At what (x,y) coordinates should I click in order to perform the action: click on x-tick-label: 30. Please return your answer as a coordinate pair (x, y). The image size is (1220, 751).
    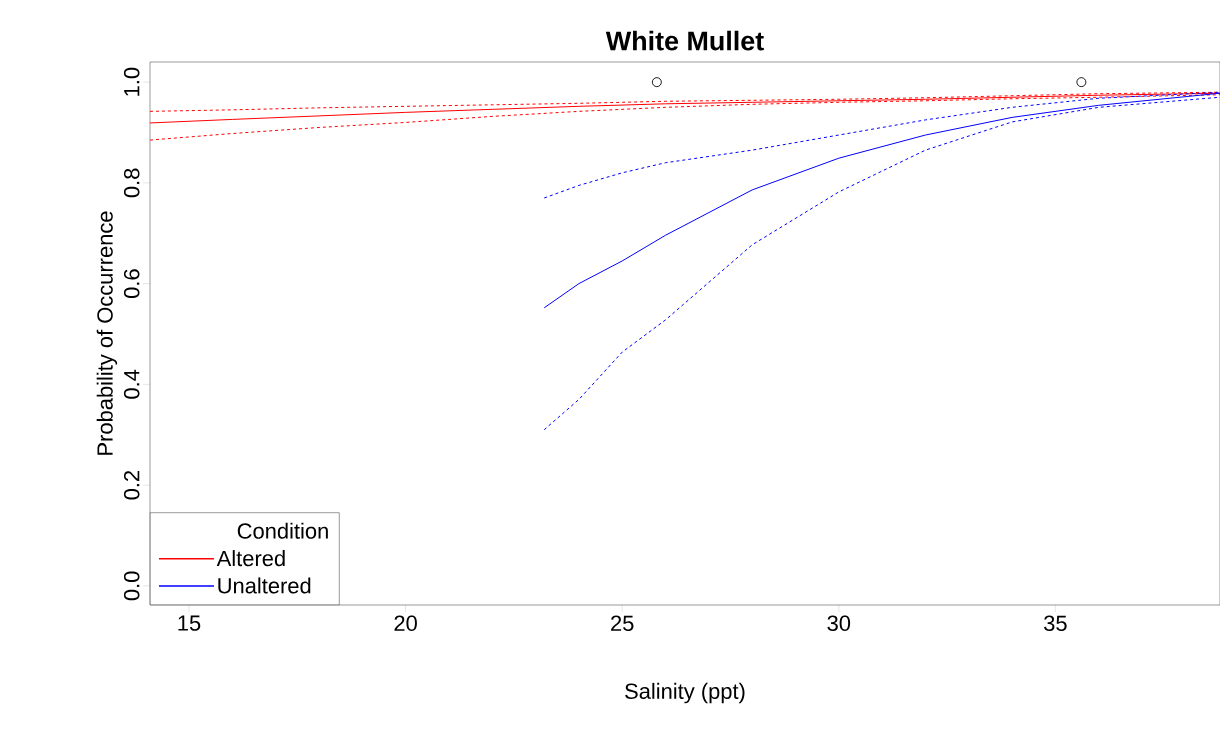
    Looking at the image, I should click on (839, 623).